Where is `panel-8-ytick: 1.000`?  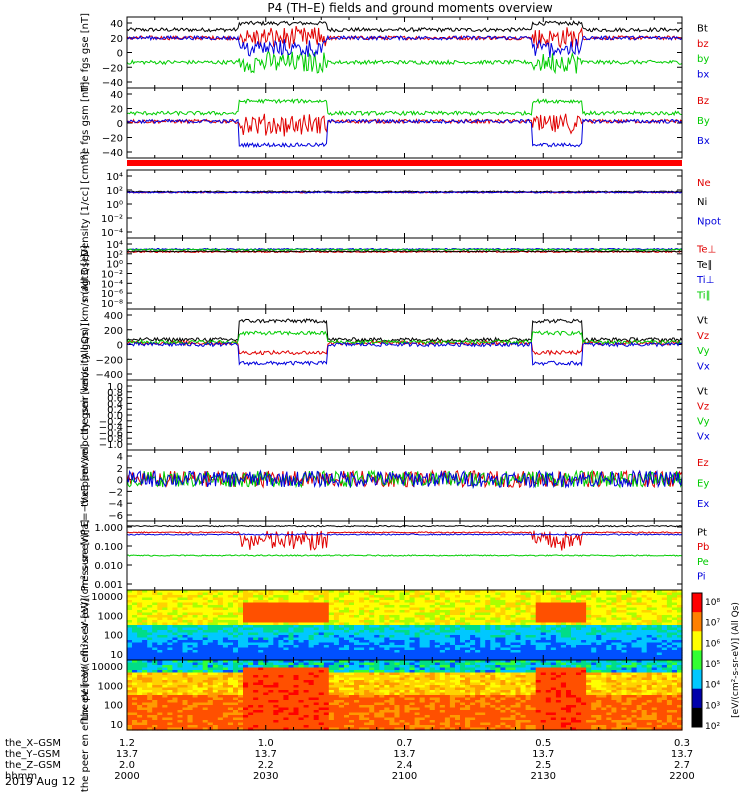 panel-8-ytick: 1.000 is located at coordinates (108, 528).